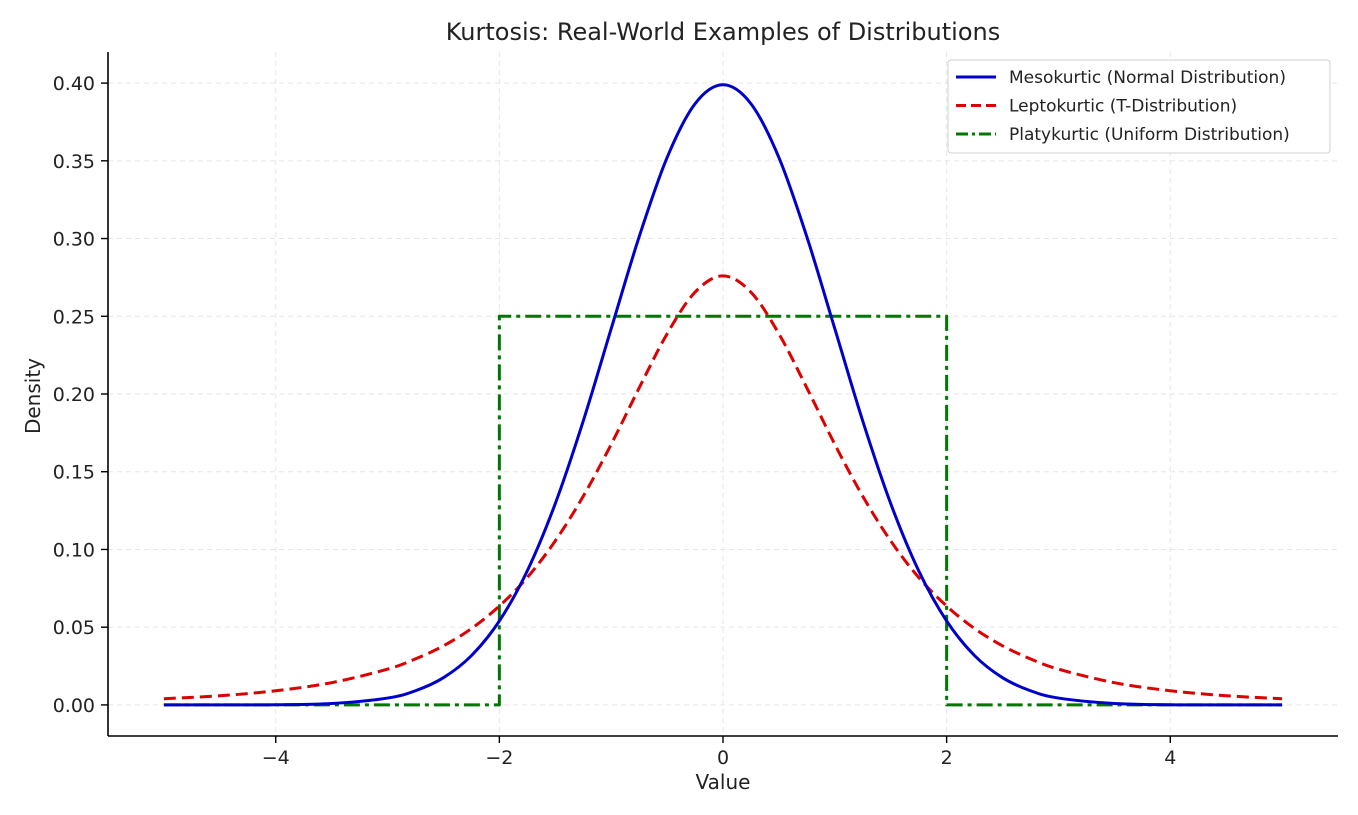  What do you see at coordinates (74, 317) in the screenshot?
I see `y-tick-label: 0.25` at bounding box center [74, 317].